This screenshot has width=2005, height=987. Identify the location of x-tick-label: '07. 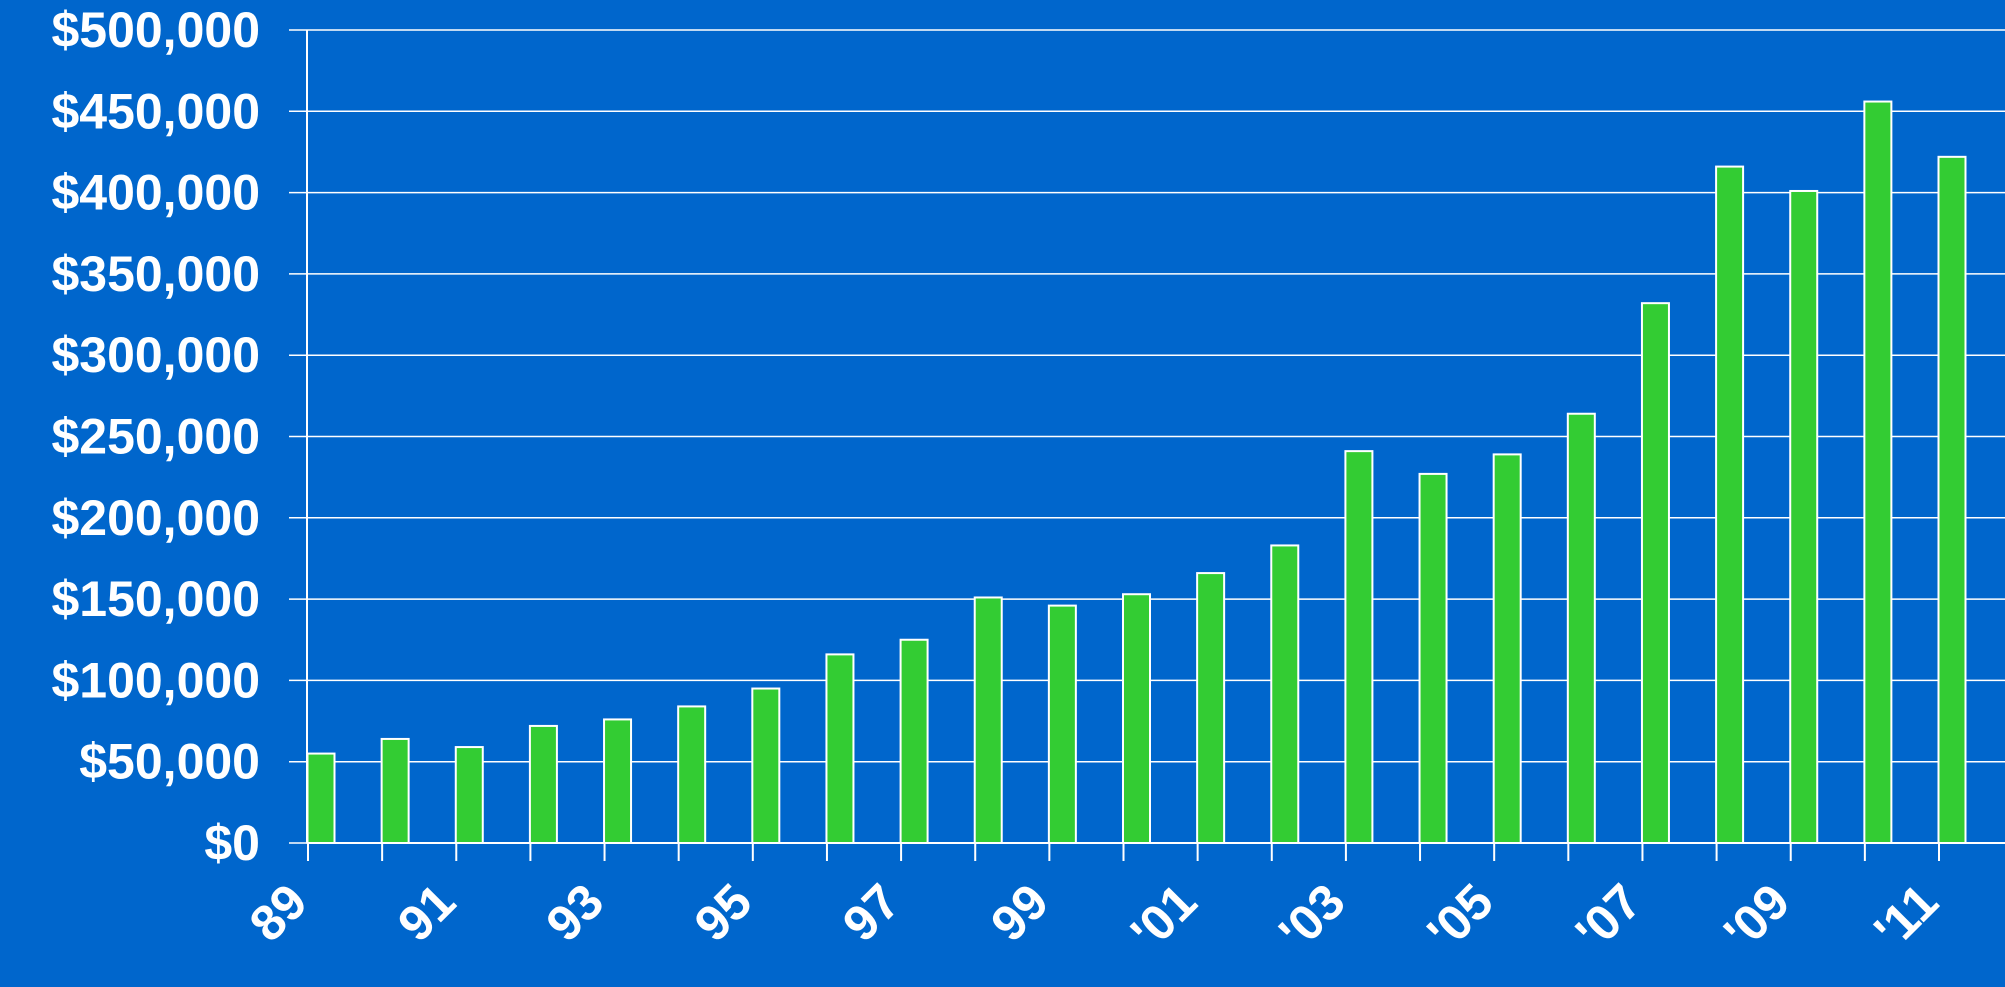
(1608, 916).